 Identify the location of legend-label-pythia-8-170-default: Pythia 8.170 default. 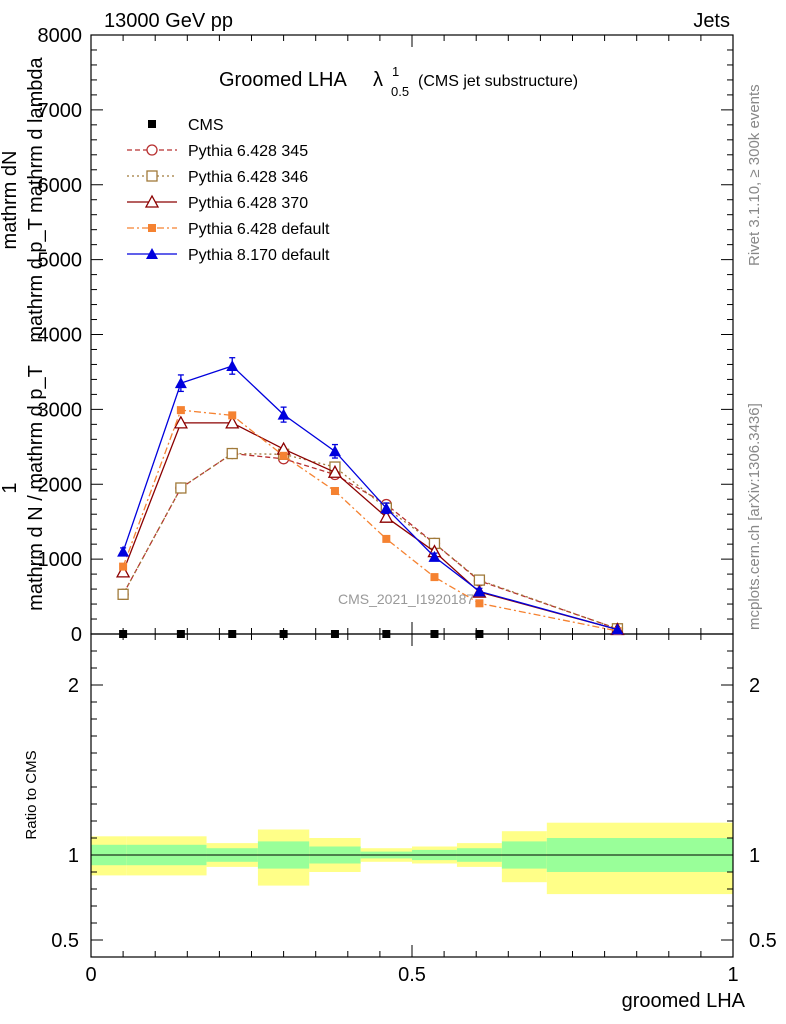
(259, 255).